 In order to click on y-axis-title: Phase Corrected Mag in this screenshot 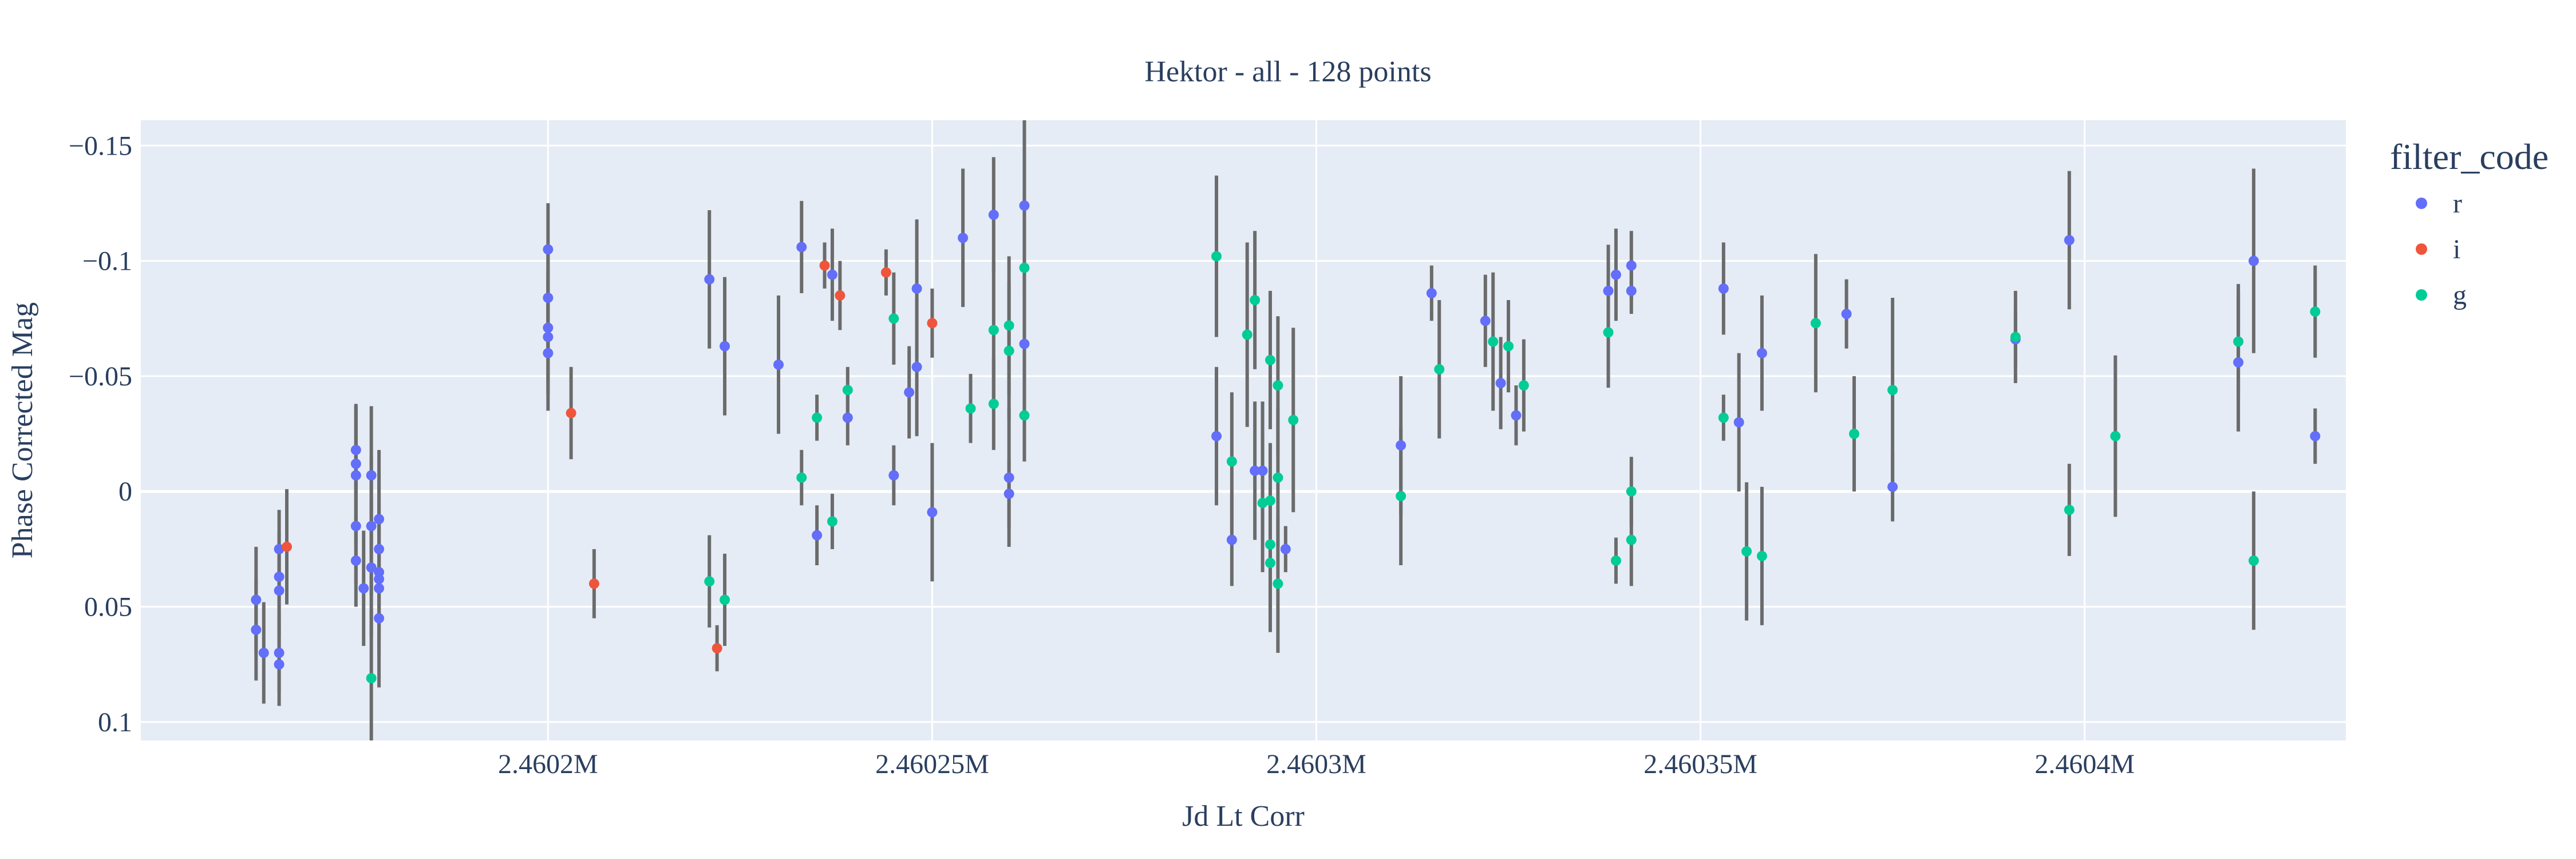, I will do `click(22, 431)`.